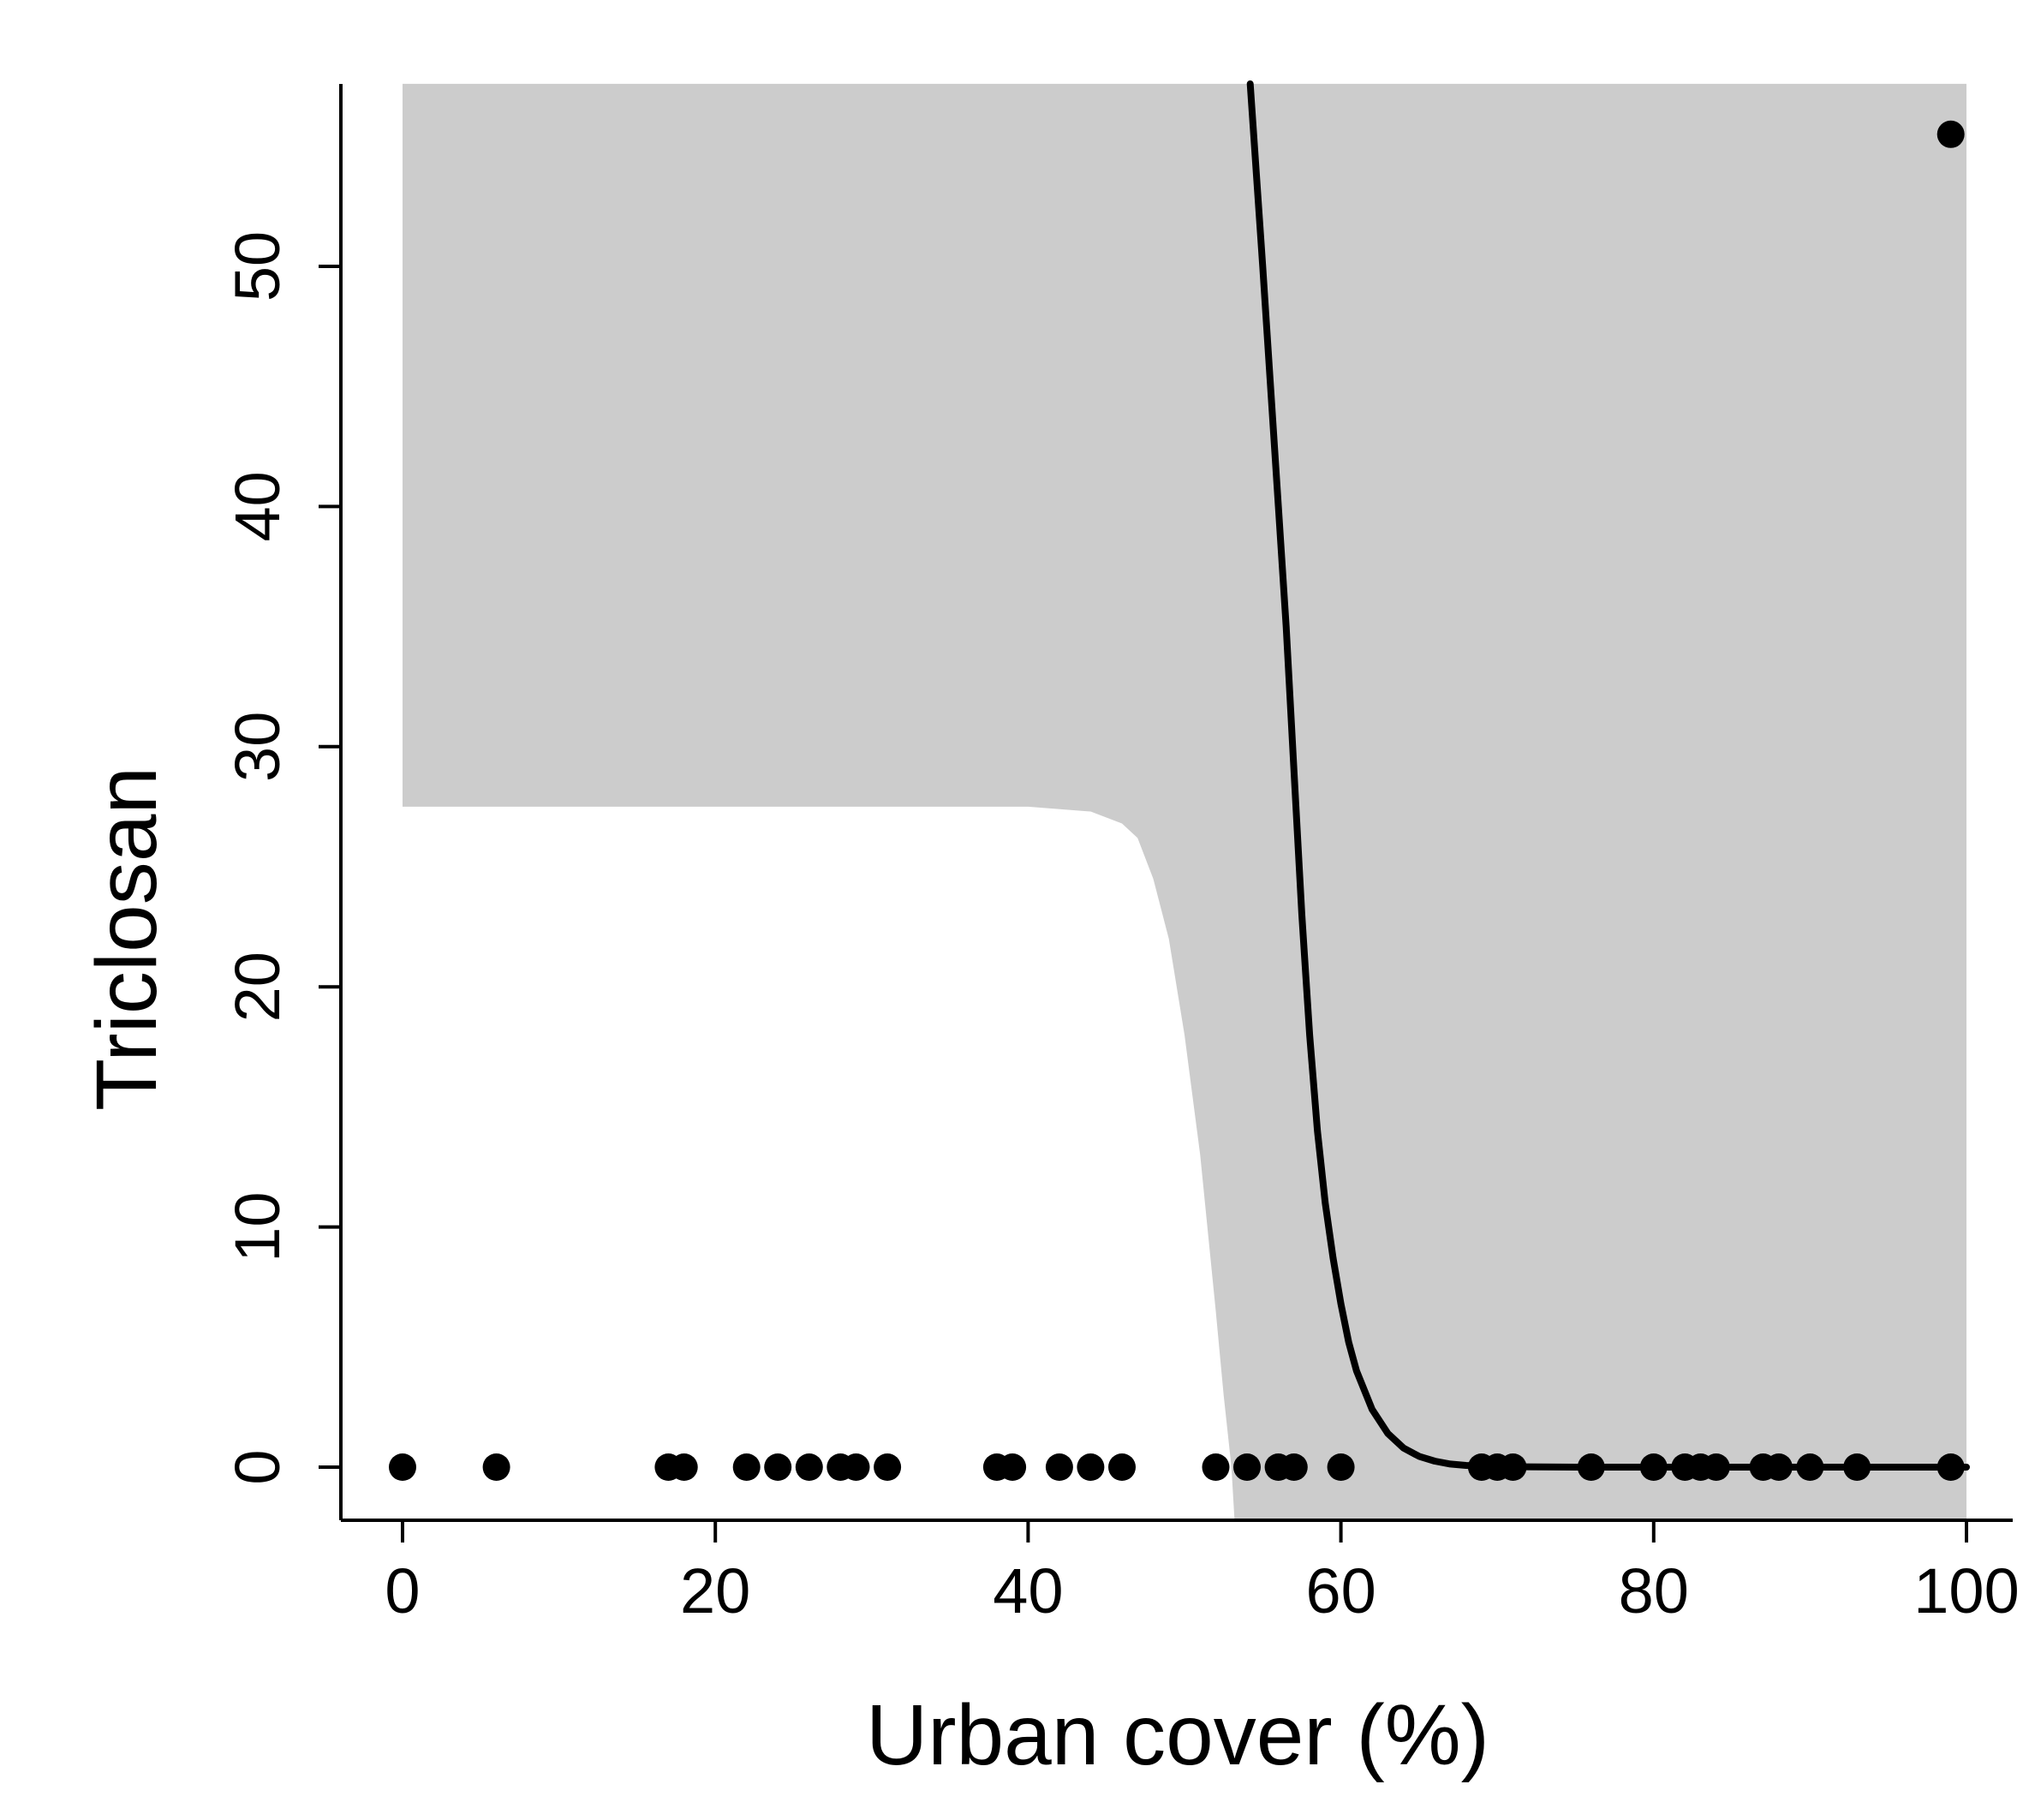  Describe the element at coordinates (257, 1226) in the screenshot. I see `y-tick-label: 10` at that location.